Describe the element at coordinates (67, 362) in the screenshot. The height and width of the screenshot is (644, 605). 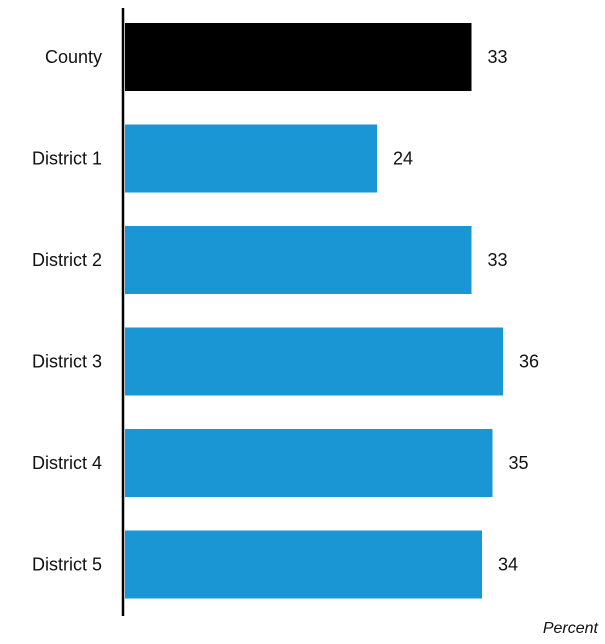
I see `category-label-district-3: District 3` at that location.